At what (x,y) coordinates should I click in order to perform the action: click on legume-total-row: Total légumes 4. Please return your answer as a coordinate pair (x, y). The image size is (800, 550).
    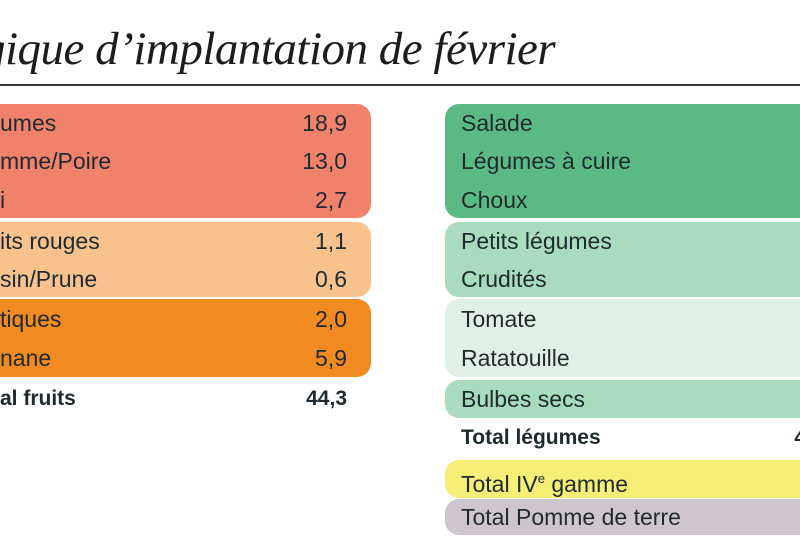
    Looking at the image, I should click on (630, 438).